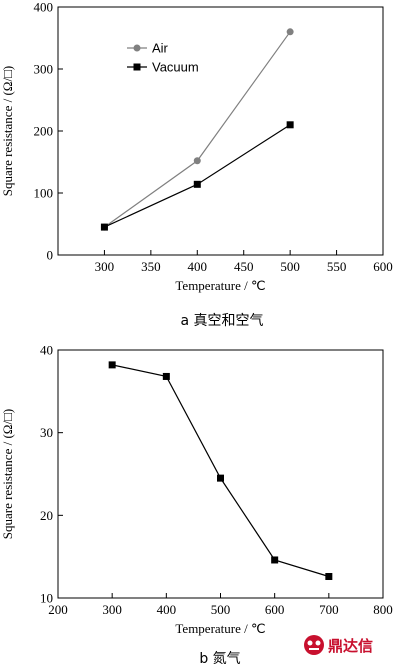 This screenshot has height=664, width=400. I want to click on legend-label: Vacuum, so click(175, 67).